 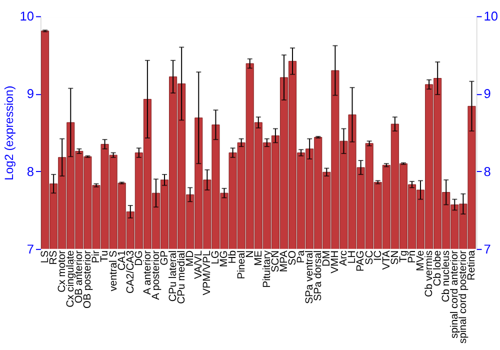 What do you see at coordinates (292, 258) in the screenshot?
I see `x-tick-label: SO` at bounding box center [292, 258].